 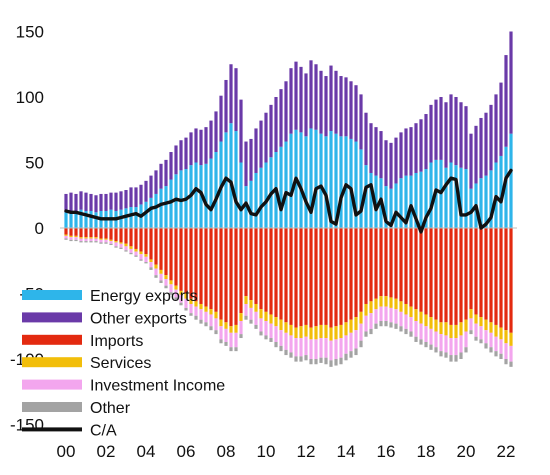 What do you see at coordinates (86, 363) in the screenshot?
I see `legend-item: Services` at bounding box center [86, 363].